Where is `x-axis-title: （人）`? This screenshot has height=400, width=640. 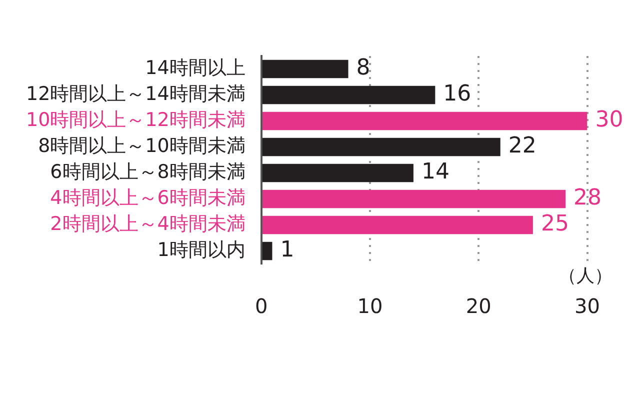 x-axis-title: （人） is located at coordinates (585, 276).